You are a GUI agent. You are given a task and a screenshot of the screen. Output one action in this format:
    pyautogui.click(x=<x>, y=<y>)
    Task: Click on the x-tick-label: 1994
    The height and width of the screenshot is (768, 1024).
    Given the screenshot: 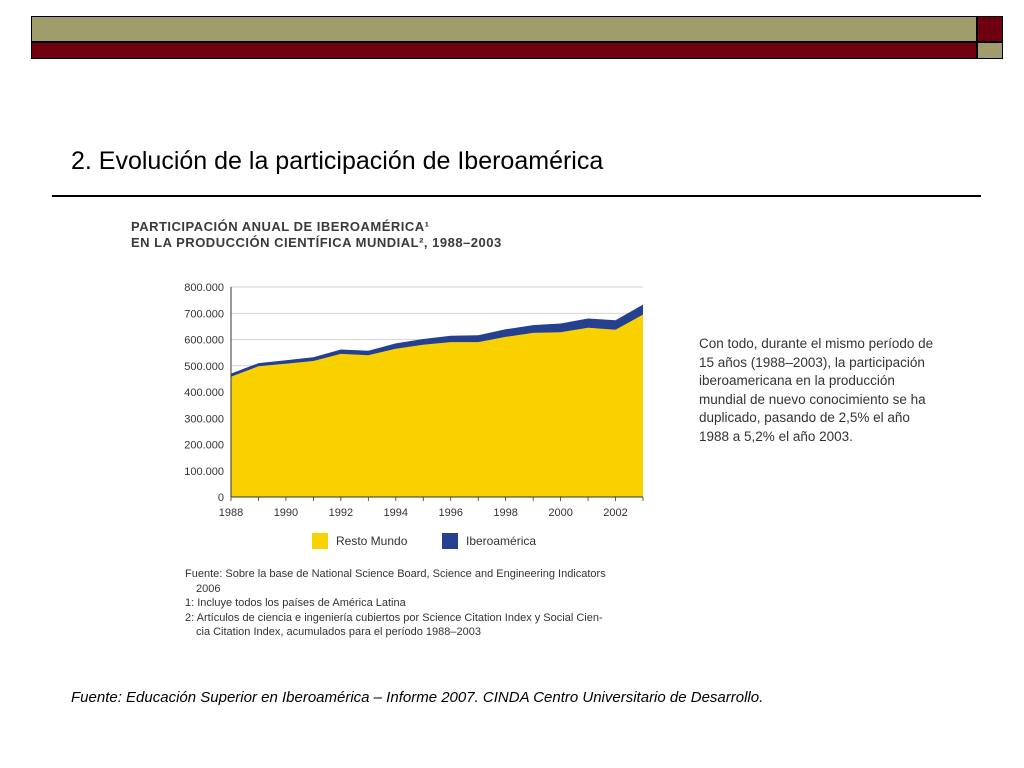 What is the action you would take?
    pyautogui.click(x=396, y=513)
    